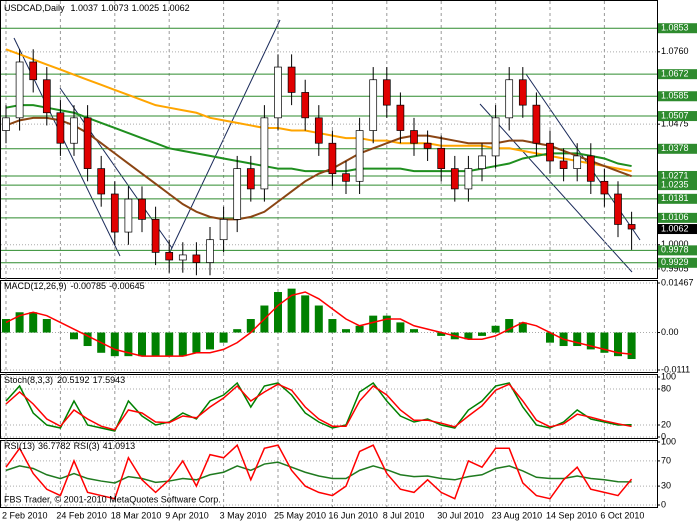 This screenshot has height=524, width=698. Describe the element at coordinates (675, 244) in the screenshot. I see `y-tick-label: 1.0000` at that location.